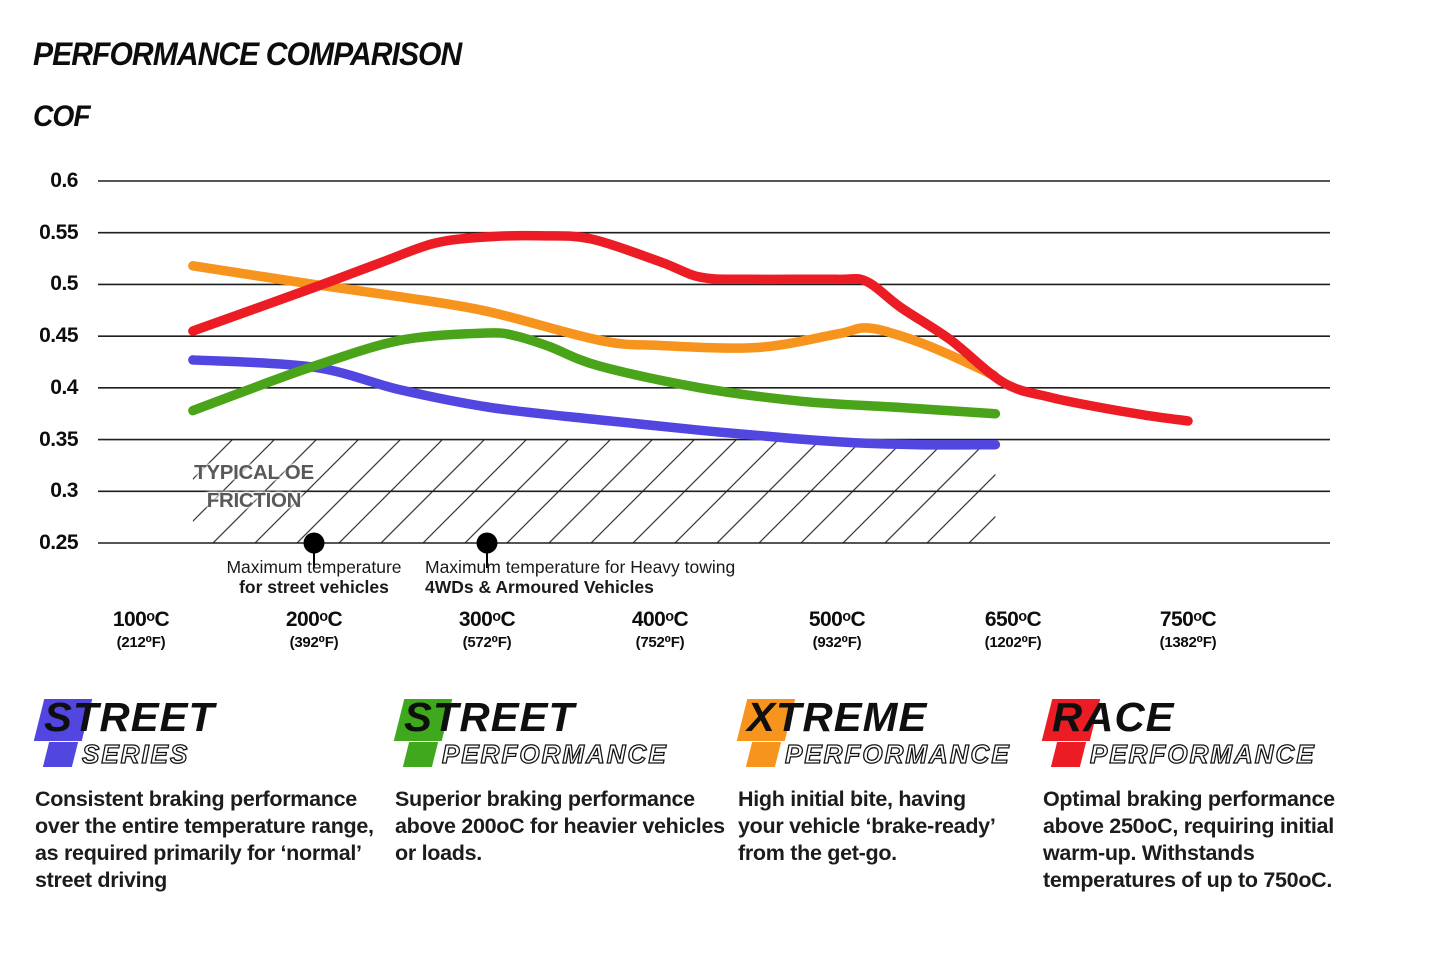 The image size is (1445, 972). Describe the element at coordinates (254, 472) in the screenshot. I see `oe-label-line1: TYPICAL OE` at that location.